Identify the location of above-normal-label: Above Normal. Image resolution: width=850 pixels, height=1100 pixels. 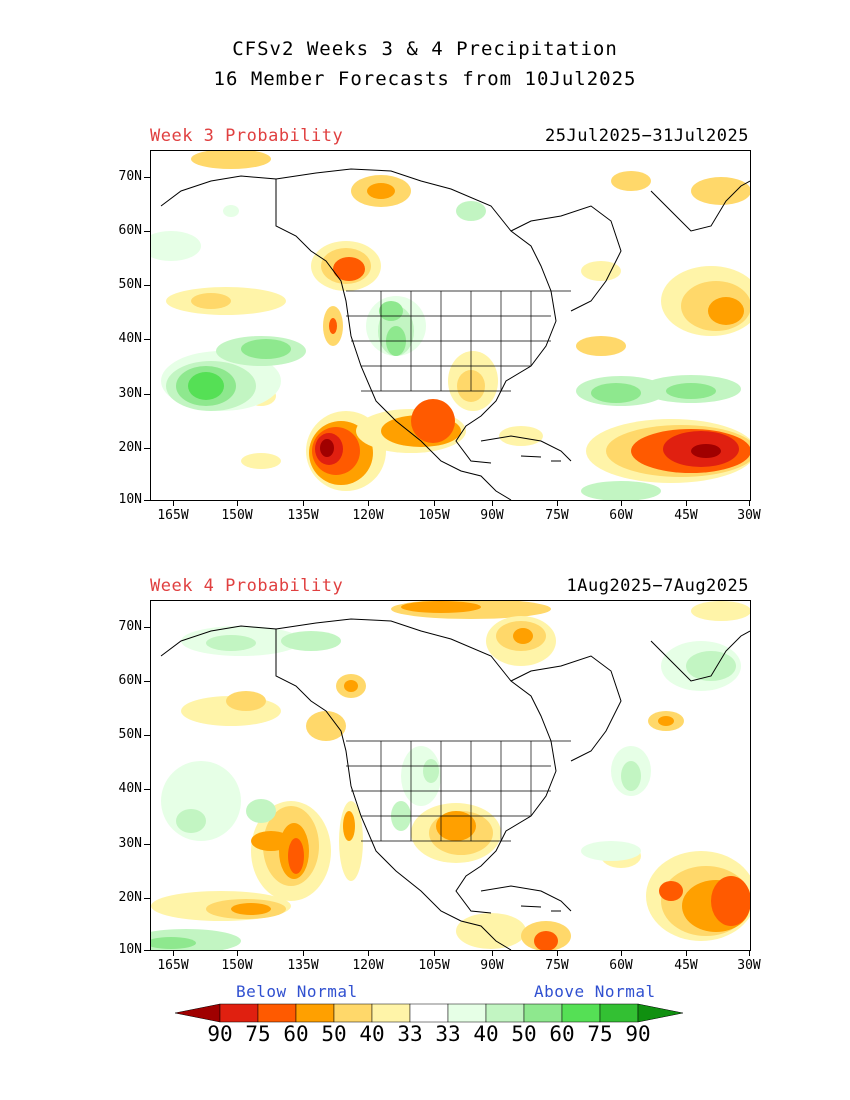
(595, 991).